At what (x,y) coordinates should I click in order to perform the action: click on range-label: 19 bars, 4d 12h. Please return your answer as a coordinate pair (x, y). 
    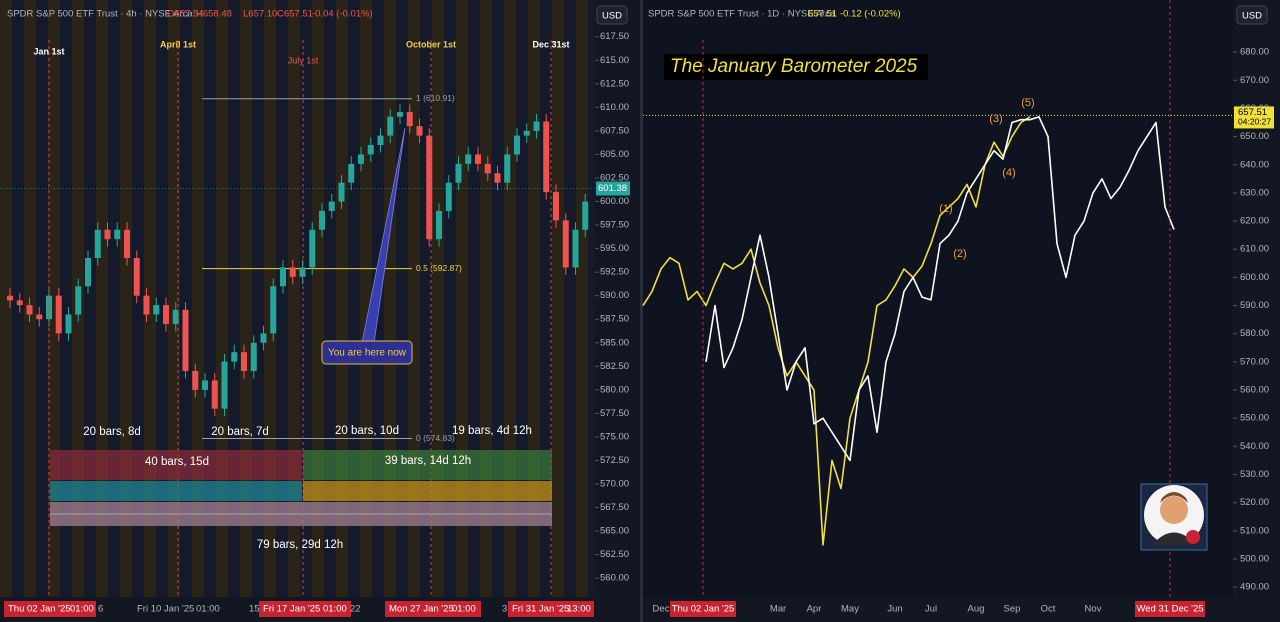
    Looking at the image, I should click on (492, 431).